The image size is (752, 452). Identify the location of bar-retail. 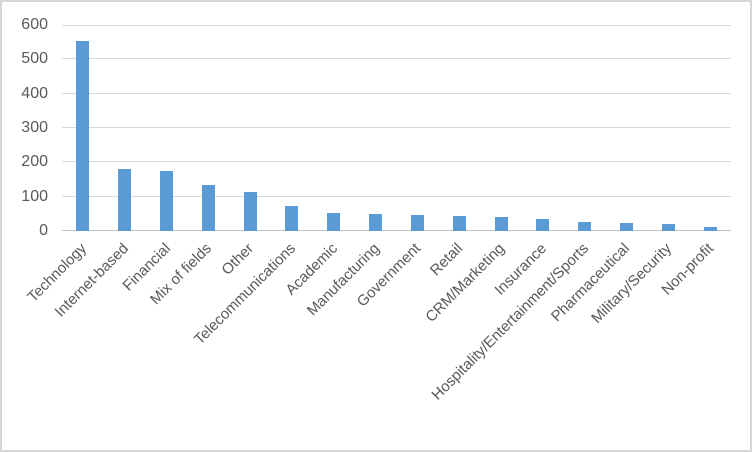
(459, 223).